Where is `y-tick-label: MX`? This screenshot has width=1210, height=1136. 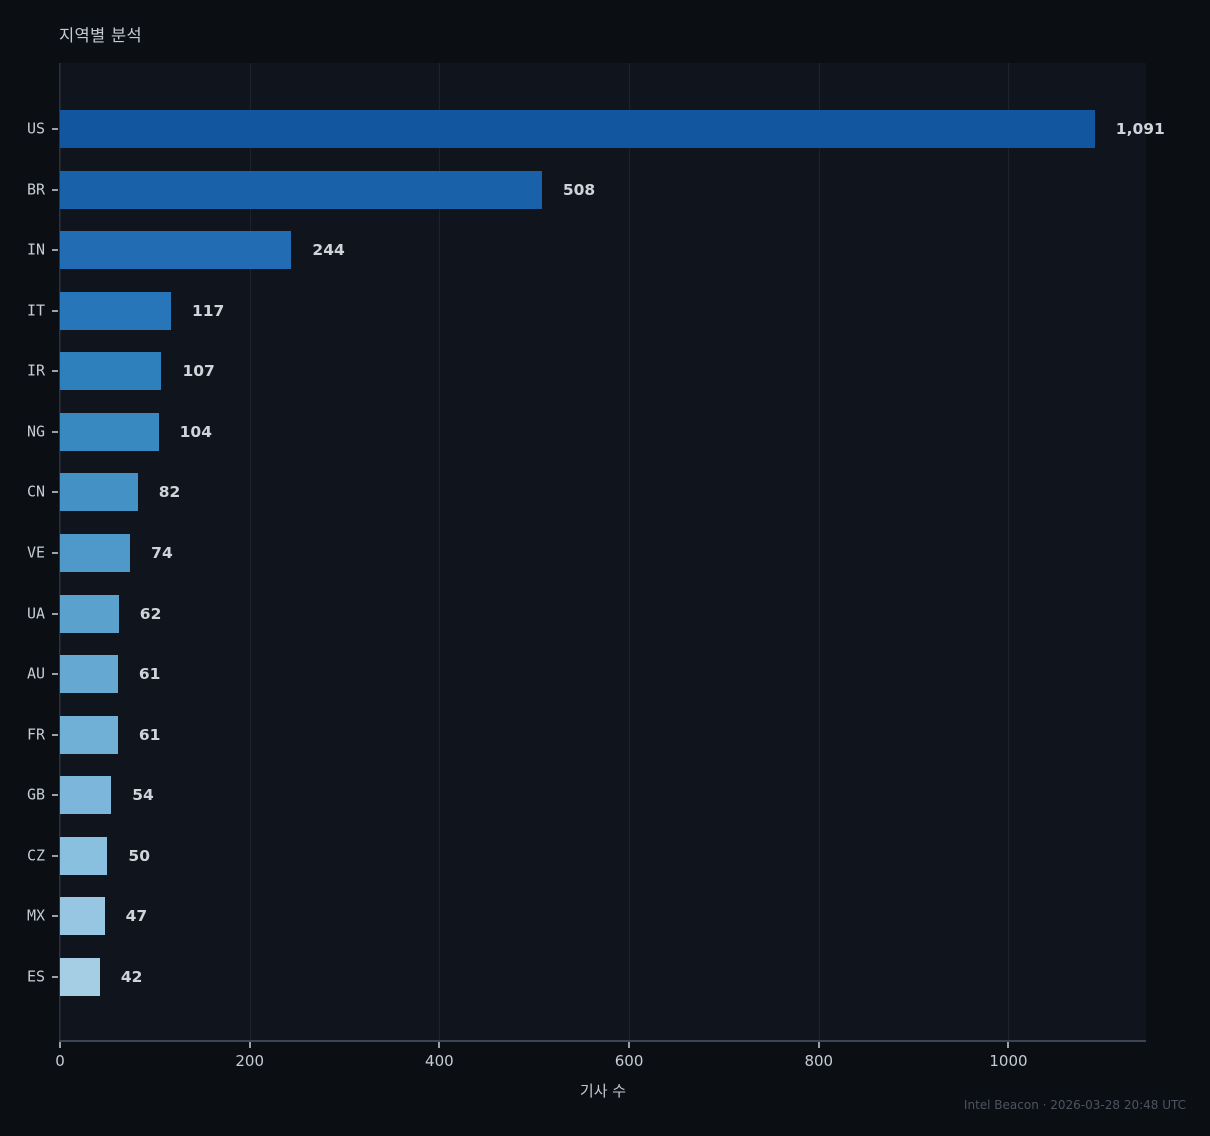
y-tick-label: MX is located at coordinates (35, 915).